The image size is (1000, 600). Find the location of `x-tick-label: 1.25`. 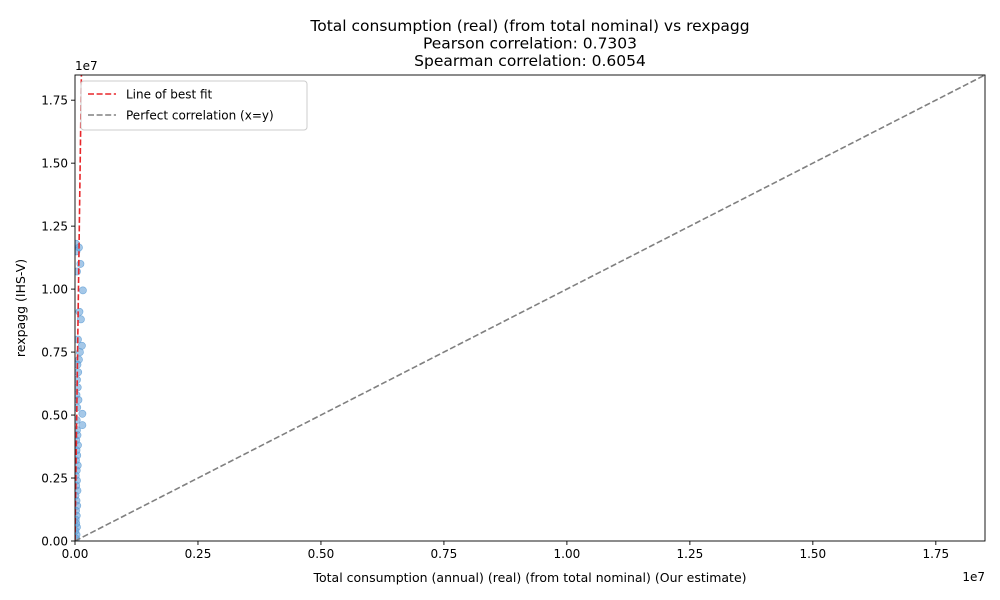

x-tick-label: 1.25 is located at coordinates (690, 554).